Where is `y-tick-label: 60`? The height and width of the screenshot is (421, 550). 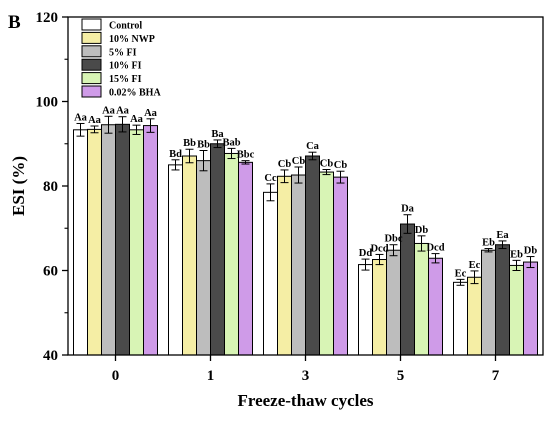
y-tick-label: 60 is located at coordinates (50, 272).